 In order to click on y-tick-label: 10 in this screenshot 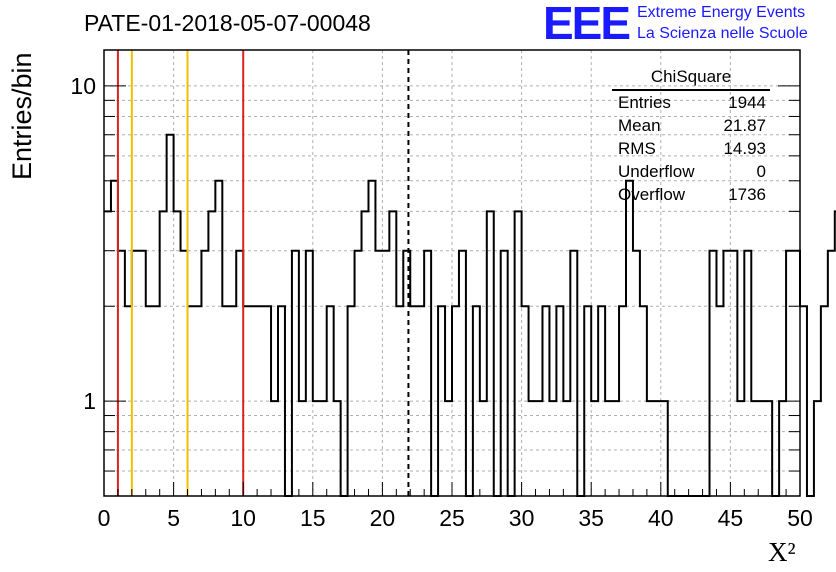, I will do `click(83, 86)`.